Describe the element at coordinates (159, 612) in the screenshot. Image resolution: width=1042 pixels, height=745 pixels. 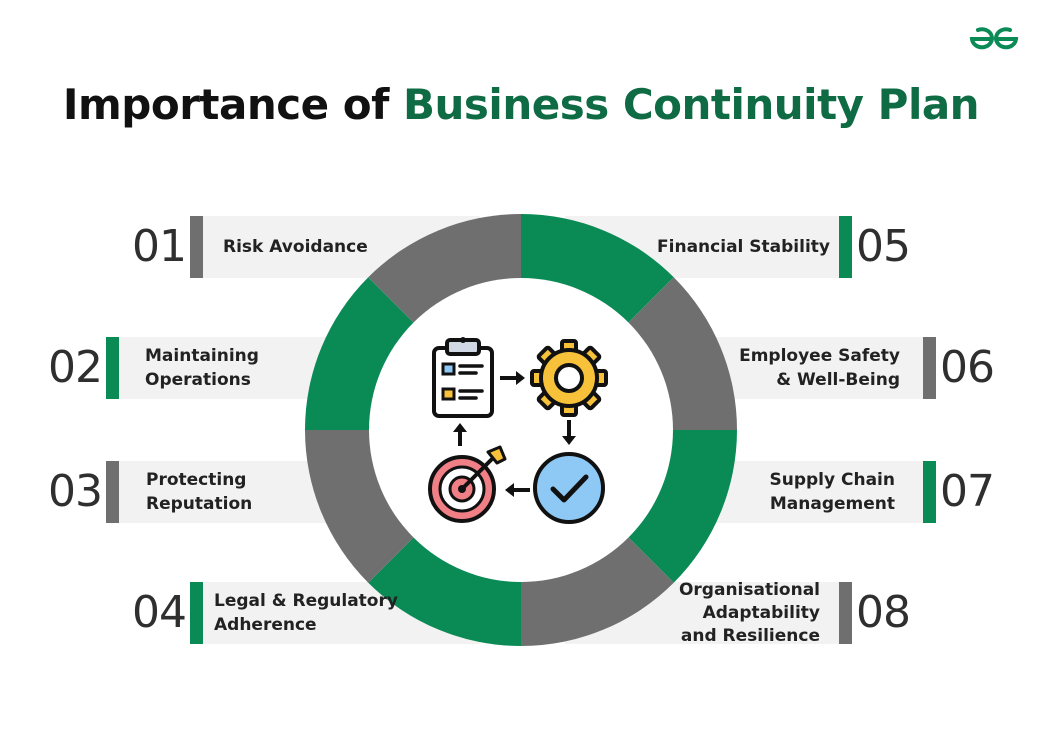
I see `item-number-04: 04` at that location.